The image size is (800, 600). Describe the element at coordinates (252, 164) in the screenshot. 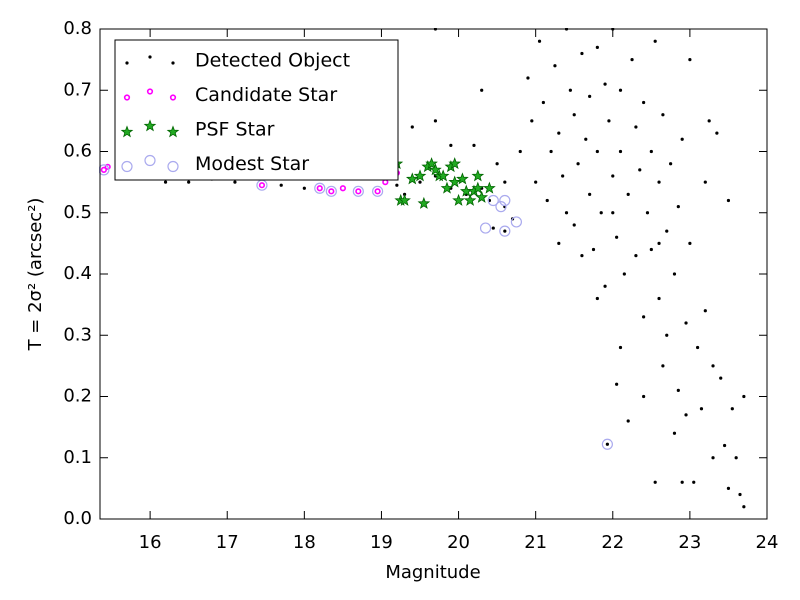

I see `legend-label: Modest Star` at that location.